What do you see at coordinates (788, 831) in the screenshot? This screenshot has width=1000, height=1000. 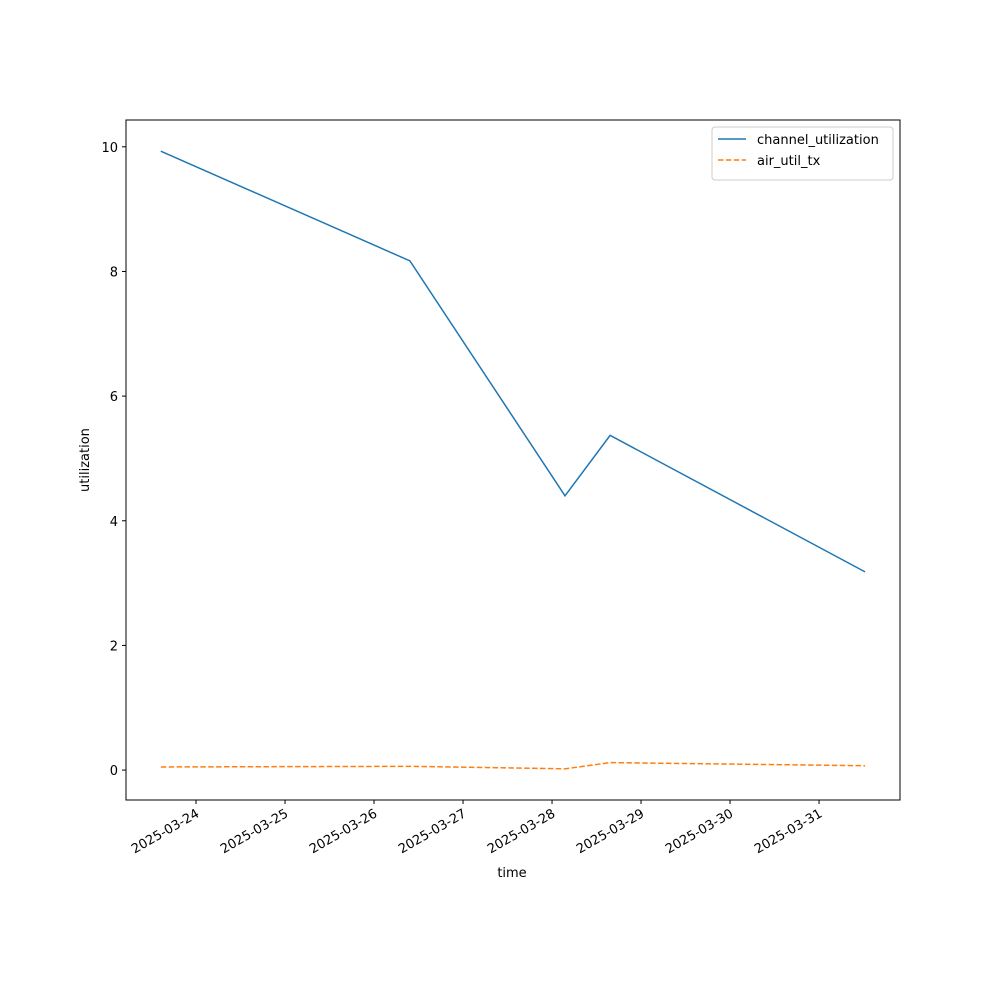 I see `x-tick-label: 2025-03-31` at bounding box center [788, 831].